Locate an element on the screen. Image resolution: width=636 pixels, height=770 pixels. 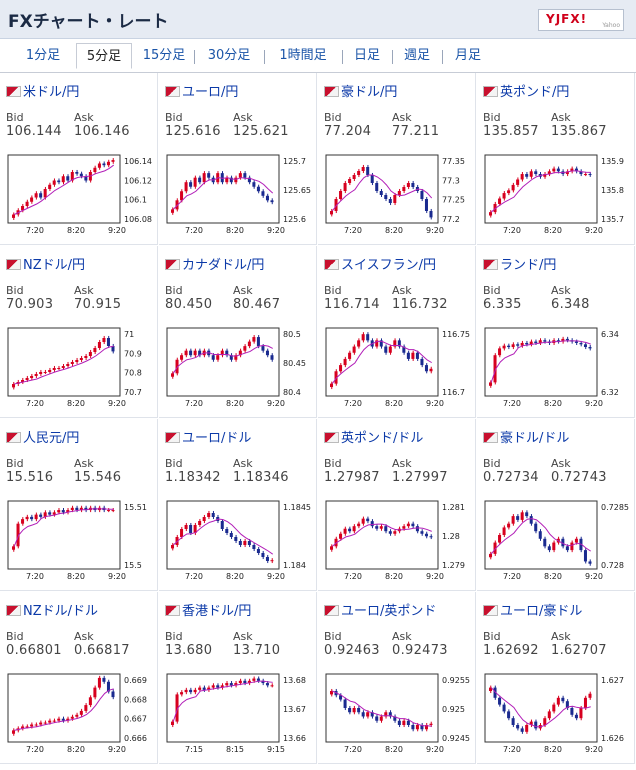
bid-value: 0.66801 is located at coordinates (34, 650).